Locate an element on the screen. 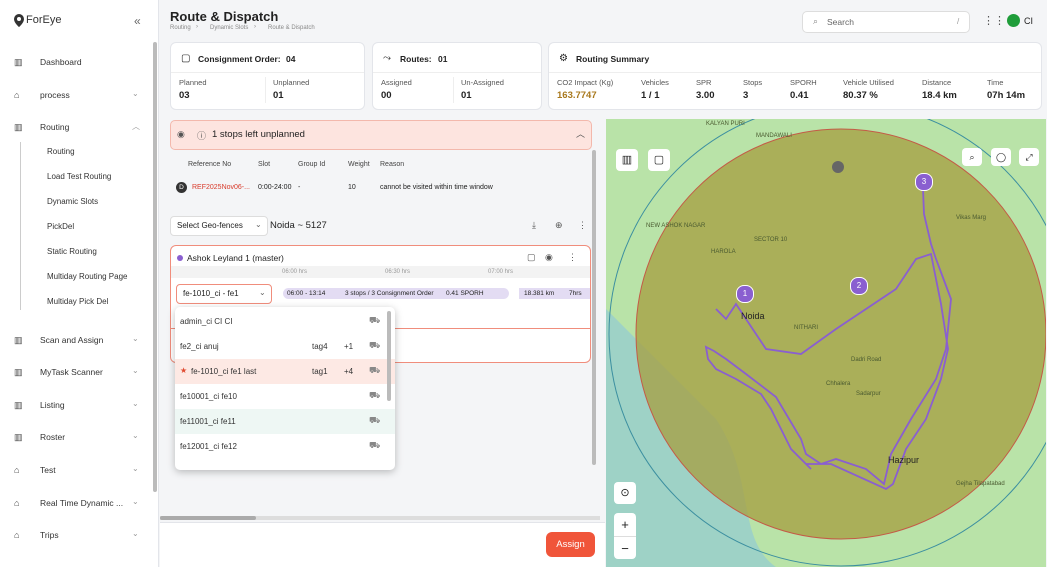 The image size is (1047, 567). stat-value: 0.41 is located at coordinates (799, 95).